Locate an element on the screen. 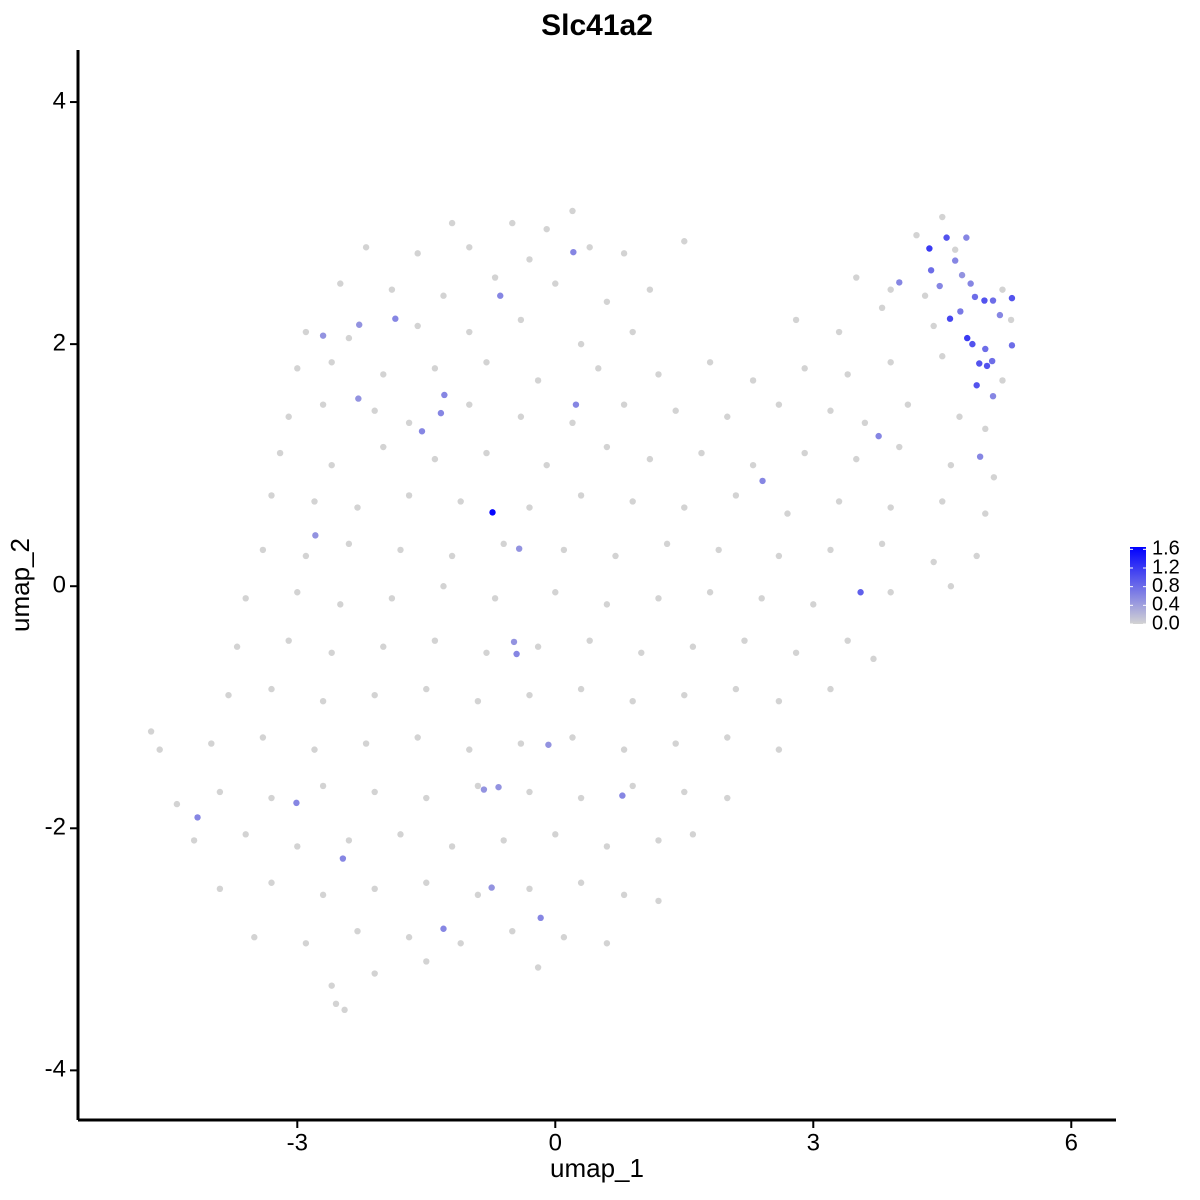 Image resolution: width=1200 pixels, height=1200 pixels. x-tick-label: -3 is located at coordinates (297, 1142).